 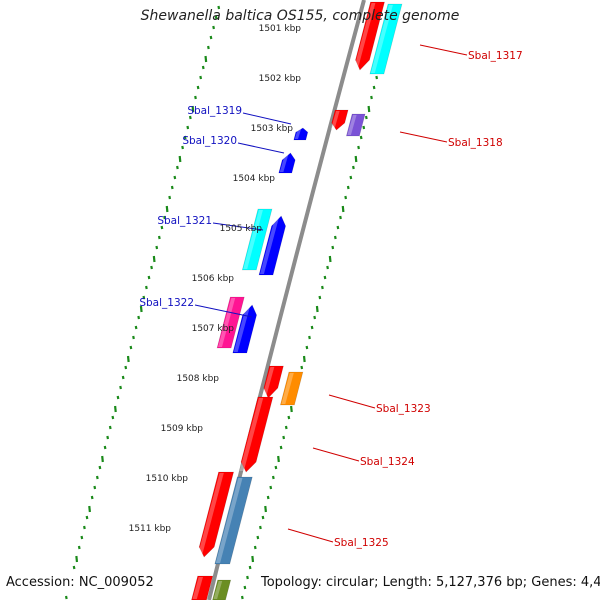 What do you see at coordinates (475, 143) in the screenshot?
I see `gene-label-sbal_1318: Sbal_1318` at bounding box center [475, 143].